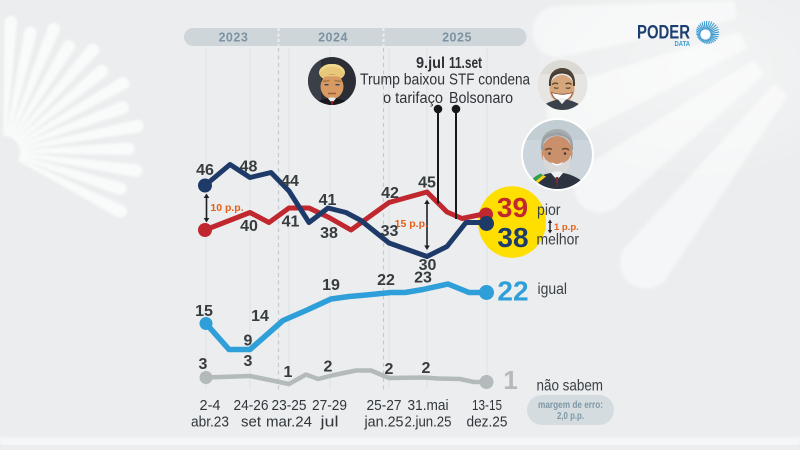  What do you see at coordinates (402, 80) in the screenshot?
I see `svg-text: Trump baixou` at bounding box center [402, 80].